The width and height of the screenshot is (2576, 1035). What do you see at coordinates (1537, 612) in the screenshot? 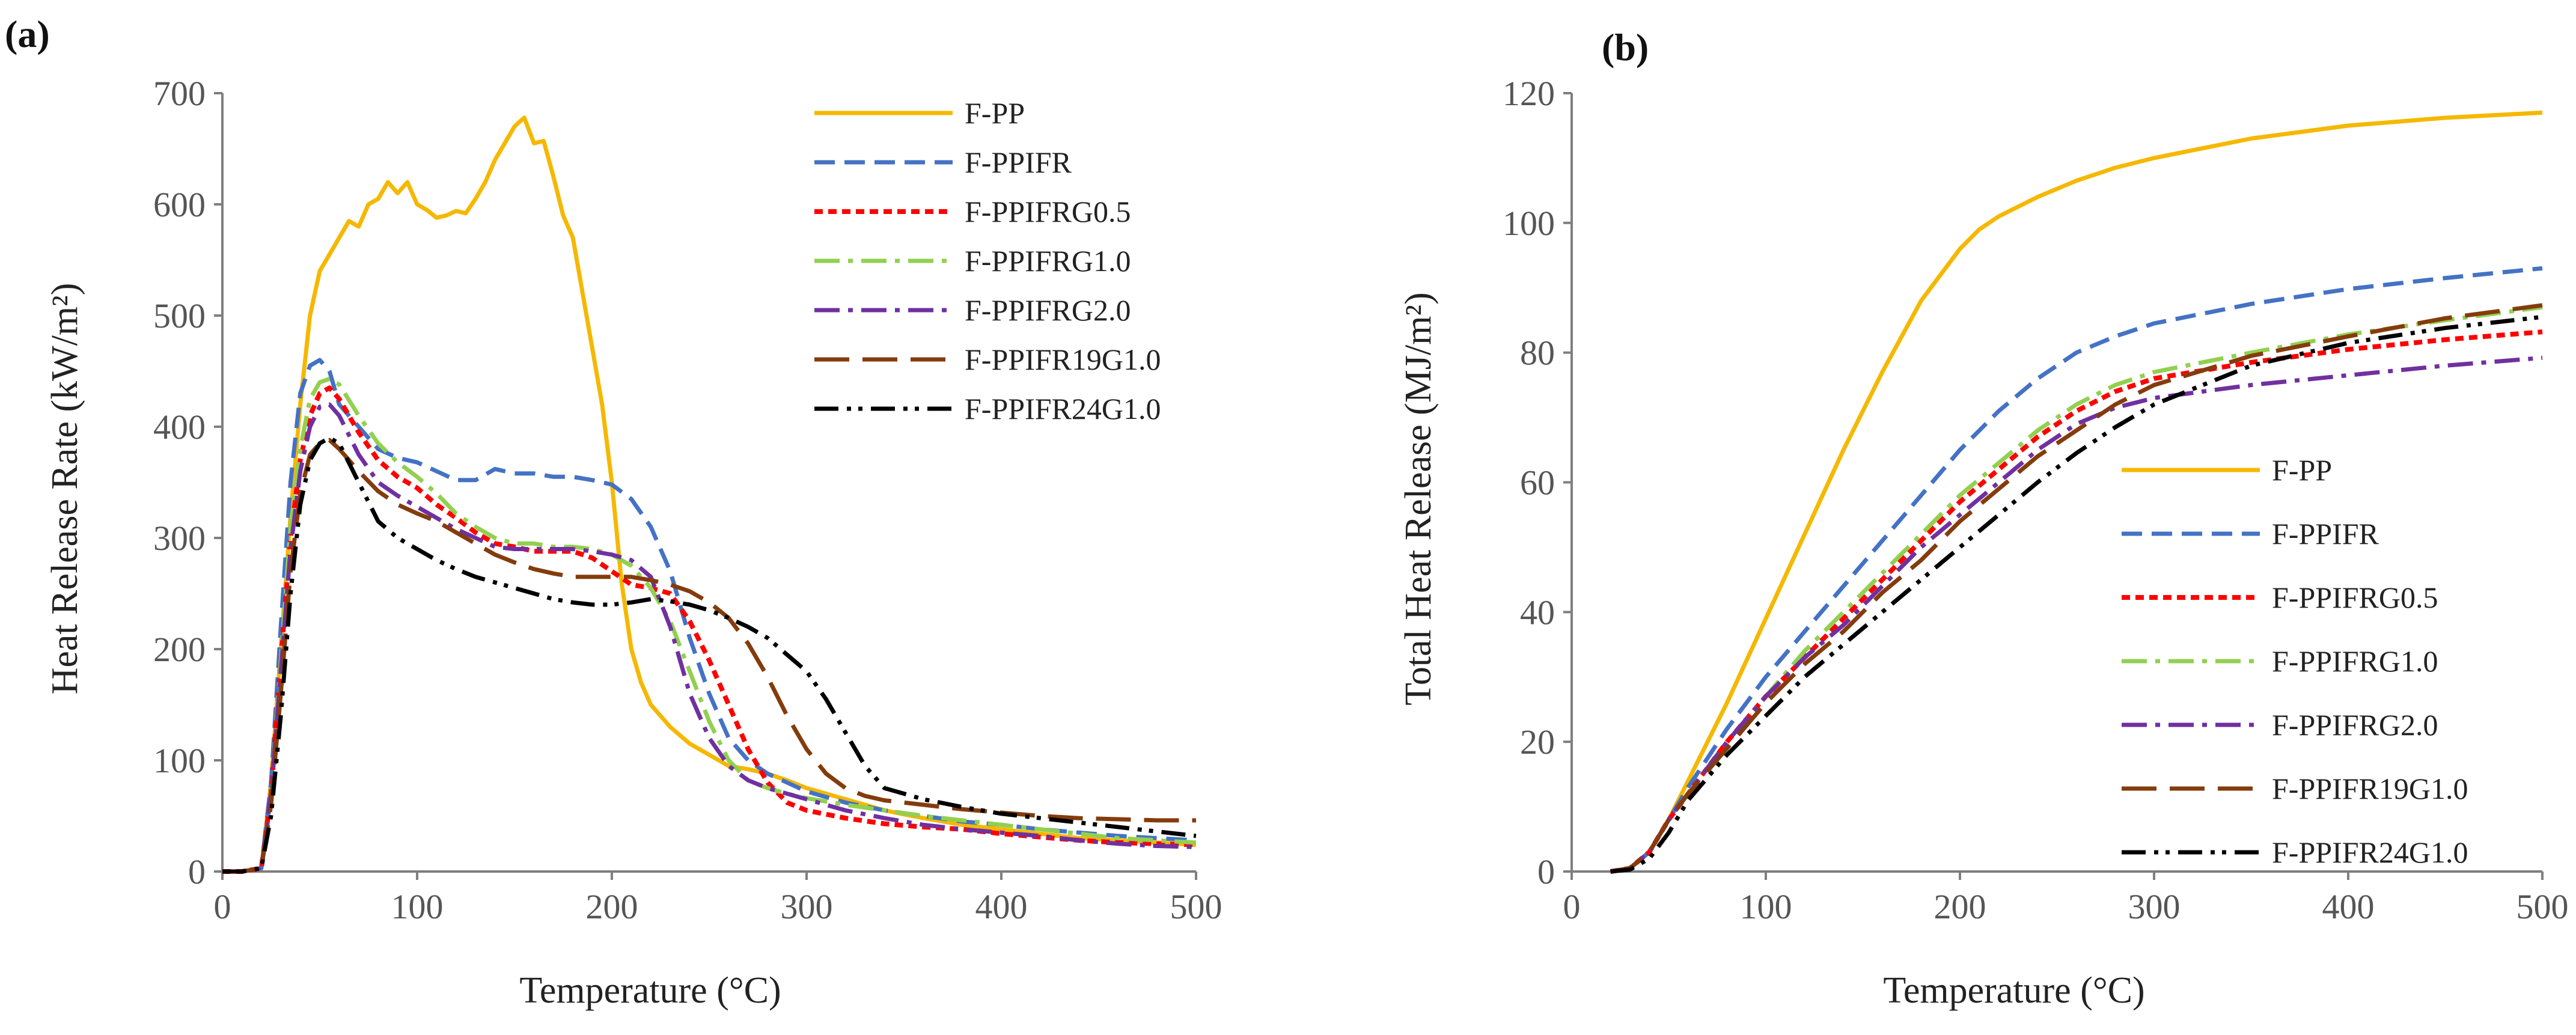
I see `panel-b-y-tick-label: 40` at bounding box center [1537, 612].